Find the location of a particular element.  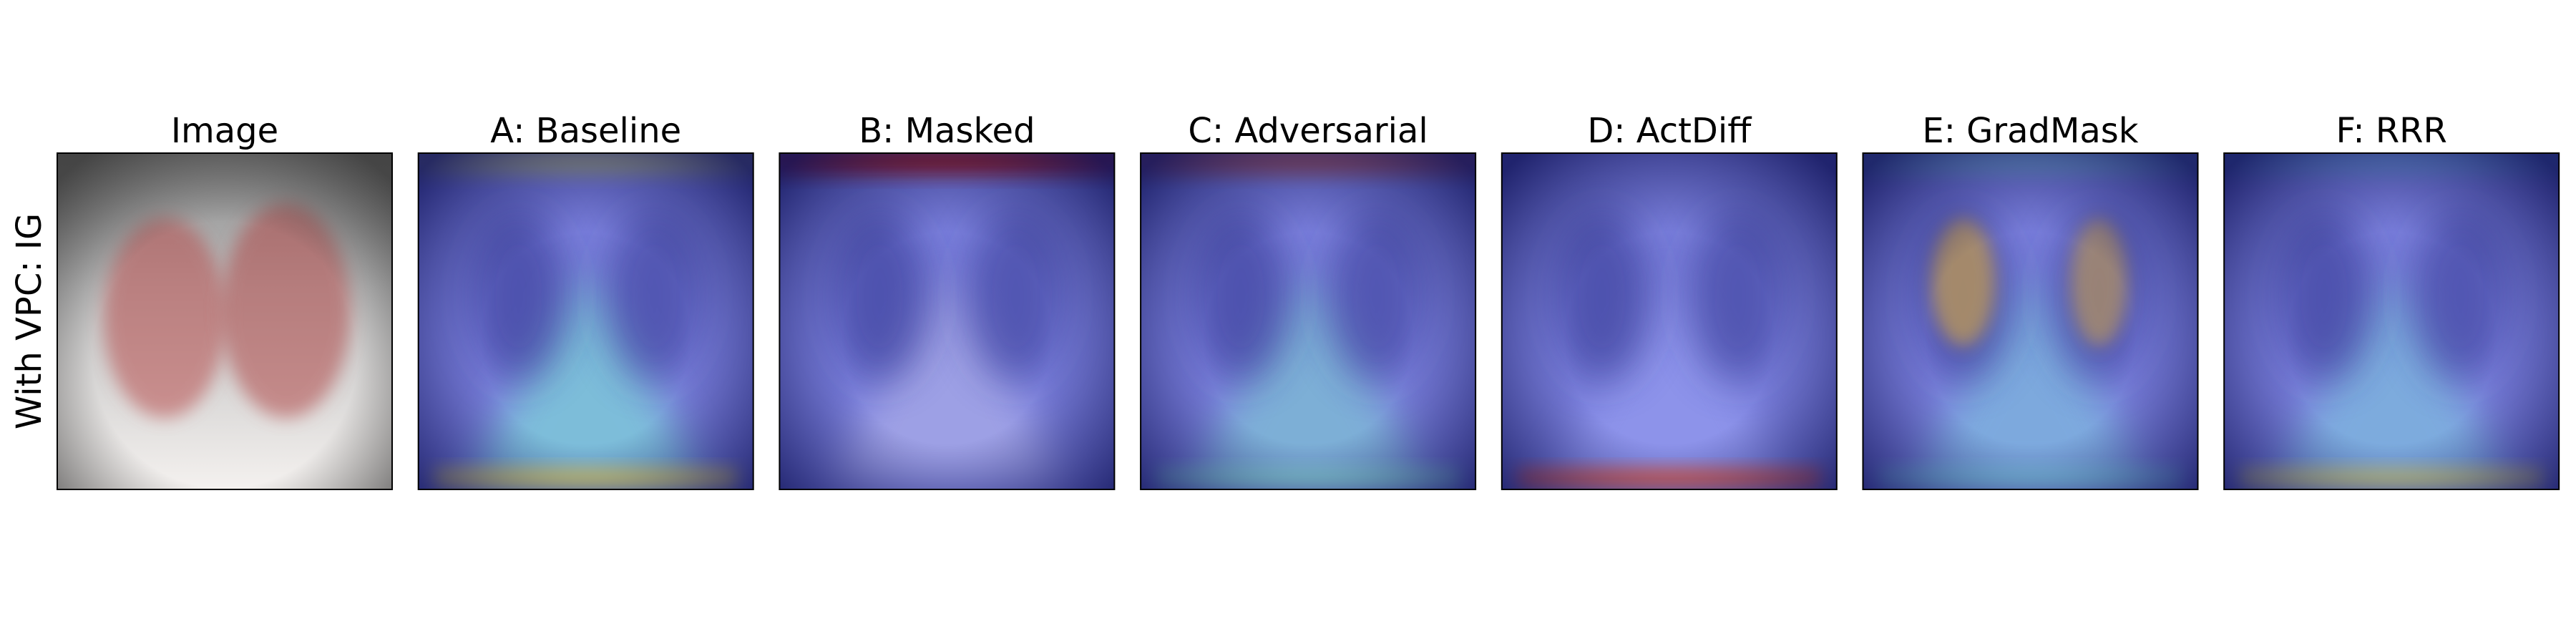

panel-title: C: Adversarial is located at coordinates (1308, 131).